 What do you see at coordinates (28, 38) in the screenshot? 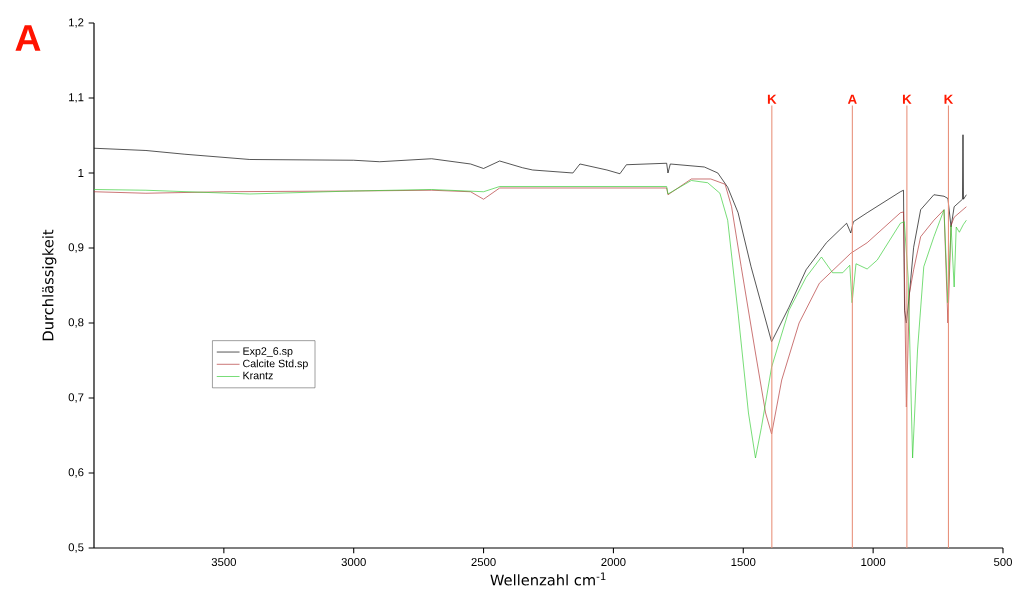
I see `text: A` at bounding box center [28, 38].